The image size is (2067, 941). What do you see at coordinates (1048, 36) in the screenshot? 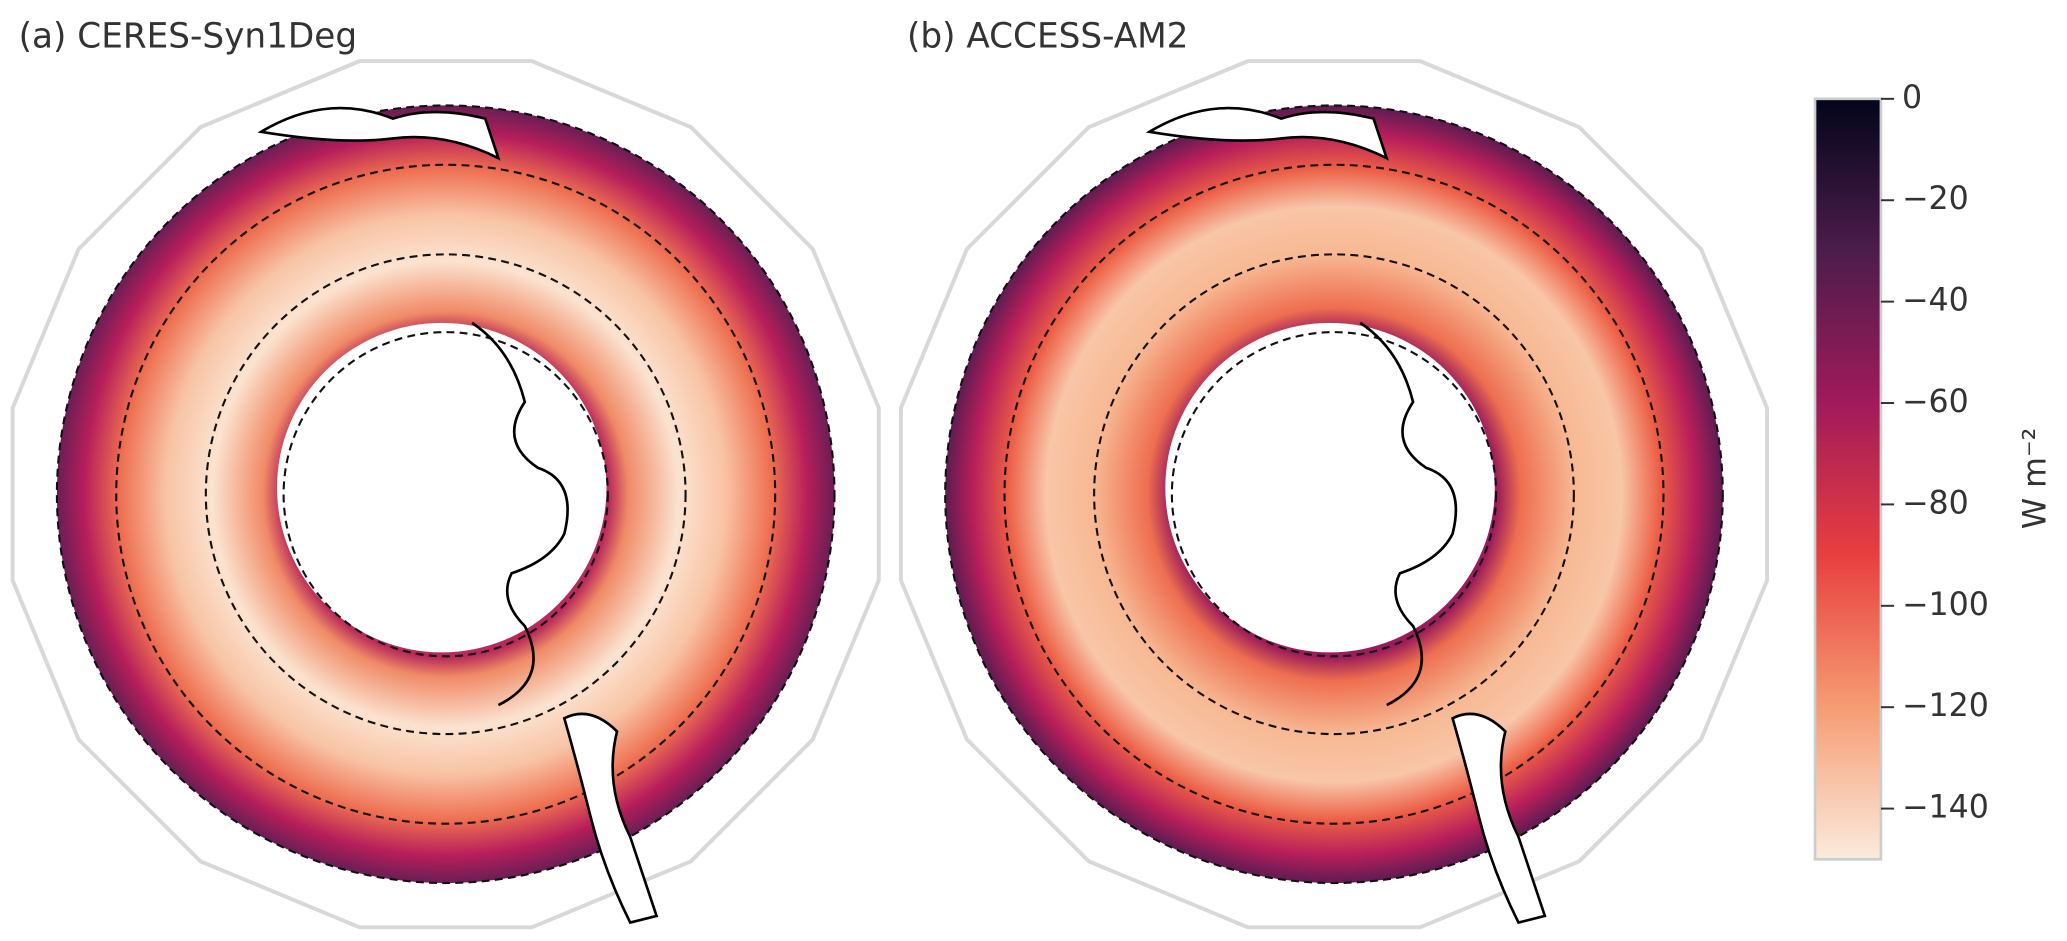
I see `panel-title: (b) ACCESS-AM2` at bounding box center [1048, 36].